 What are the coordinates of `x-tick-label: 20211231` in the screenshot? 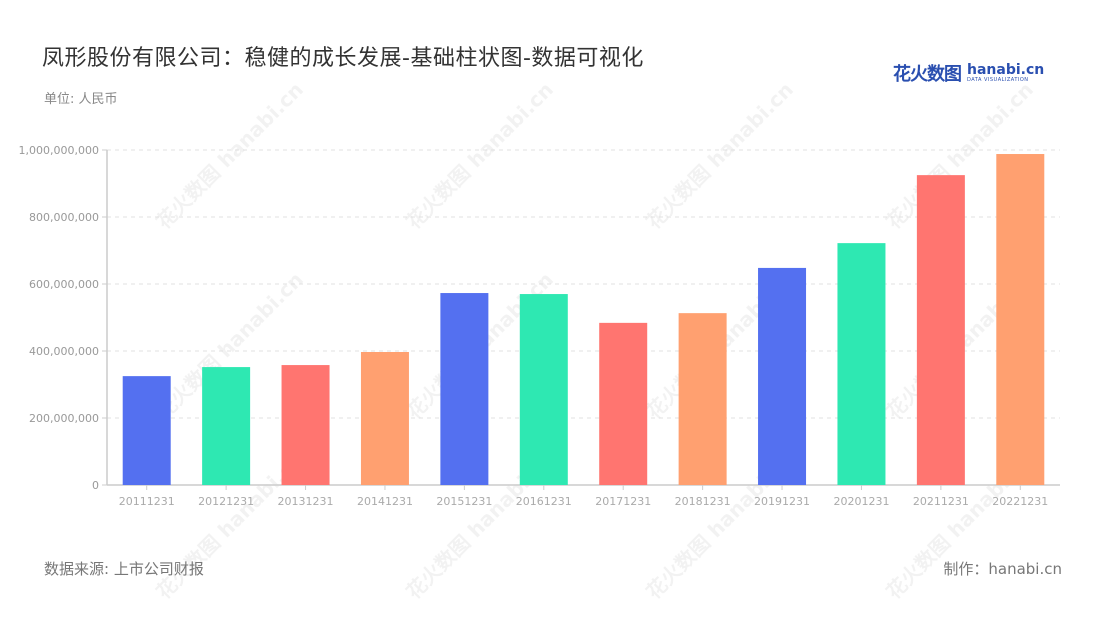 It's located at (941, 501).